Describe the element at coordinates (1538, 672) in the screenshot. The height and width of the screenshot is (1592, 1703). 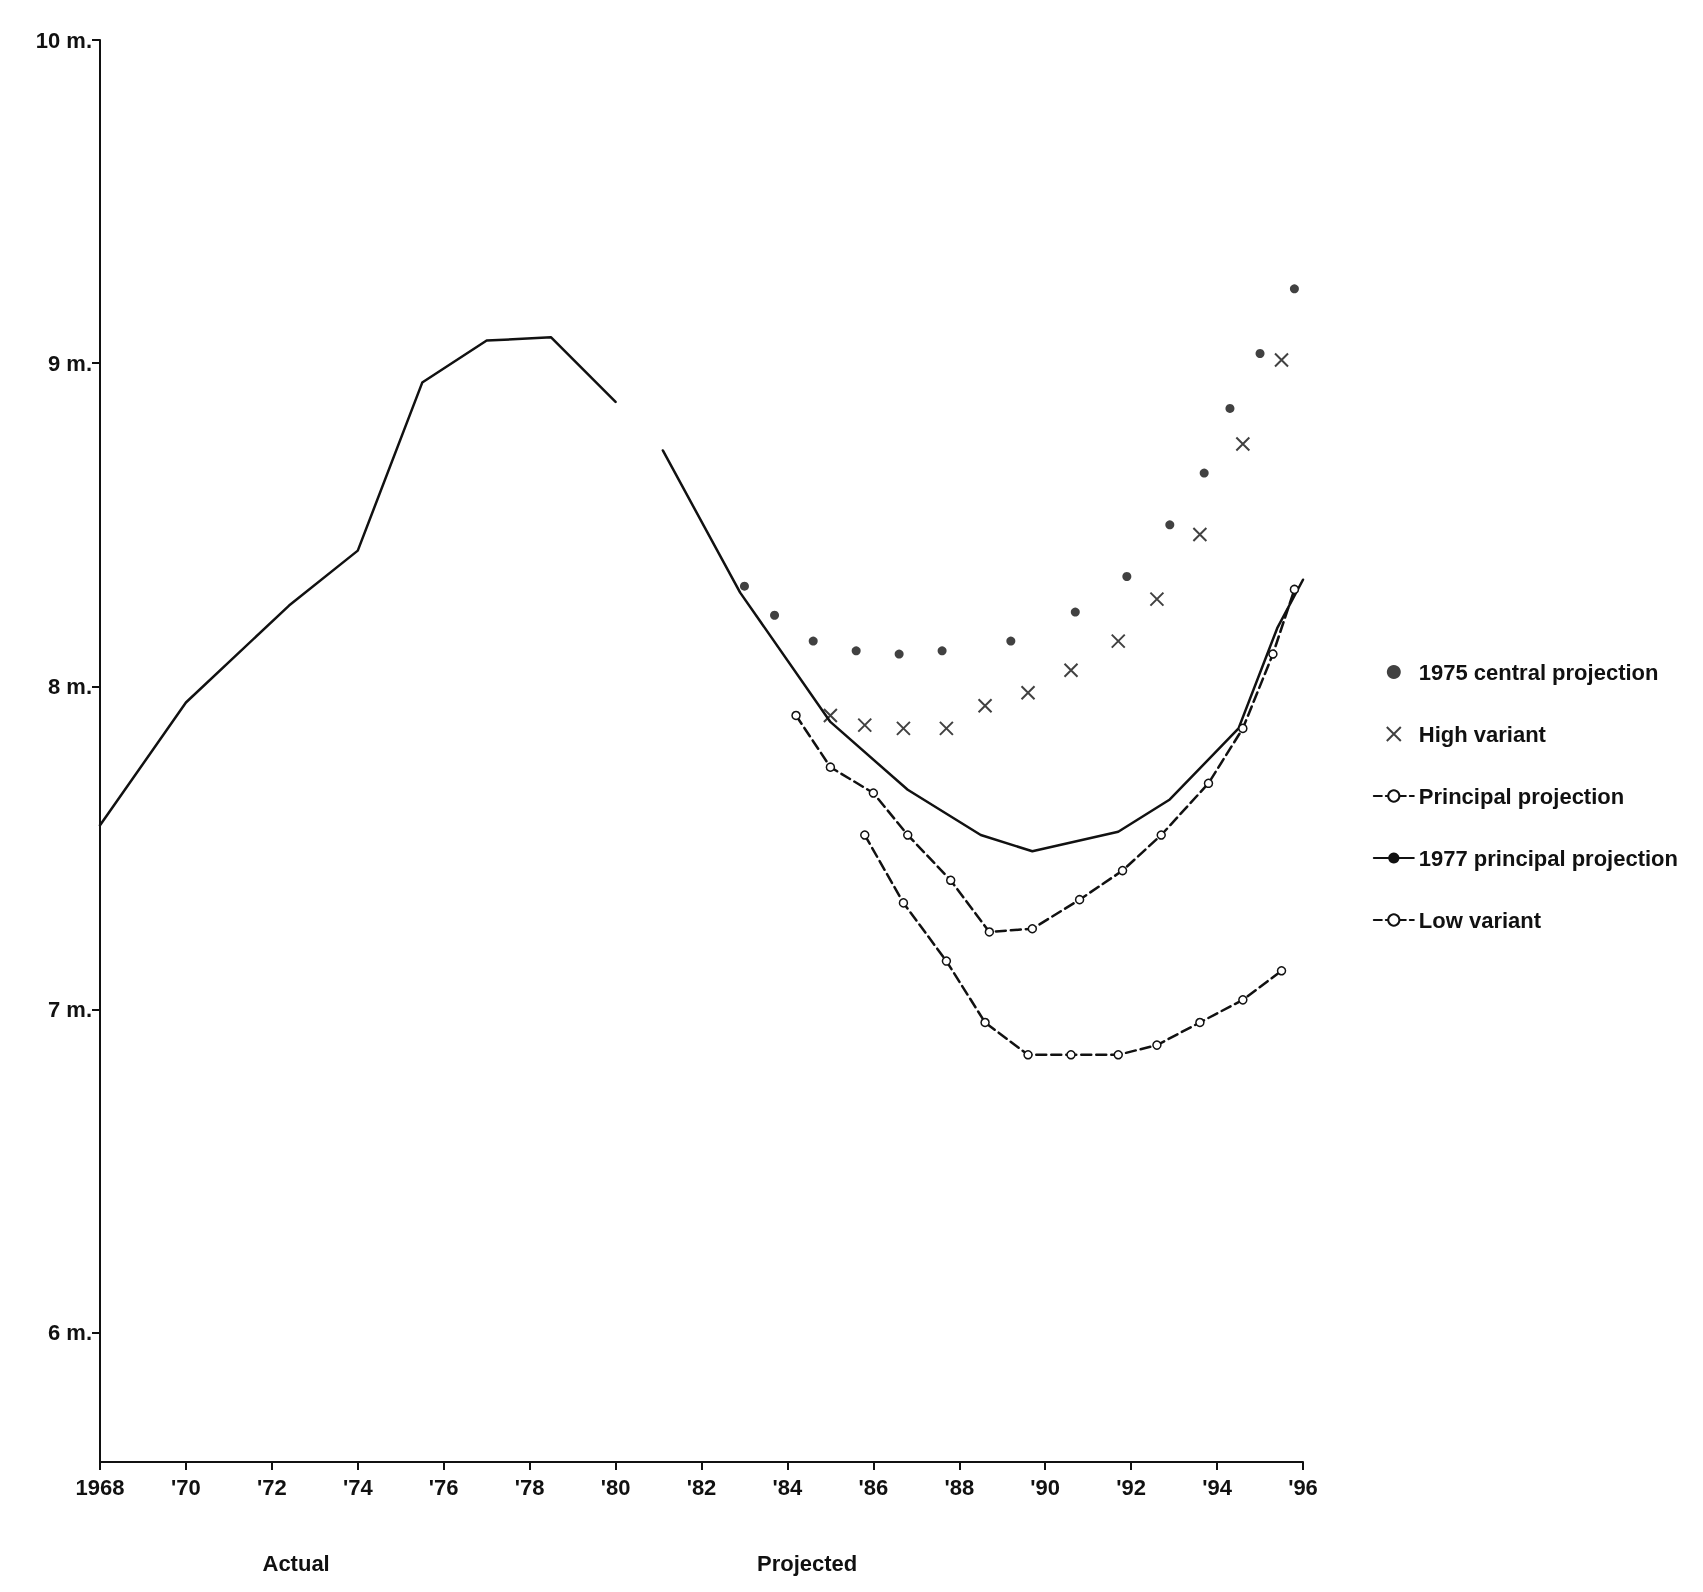
I see `legend-label: 1975 central projection` at that location.